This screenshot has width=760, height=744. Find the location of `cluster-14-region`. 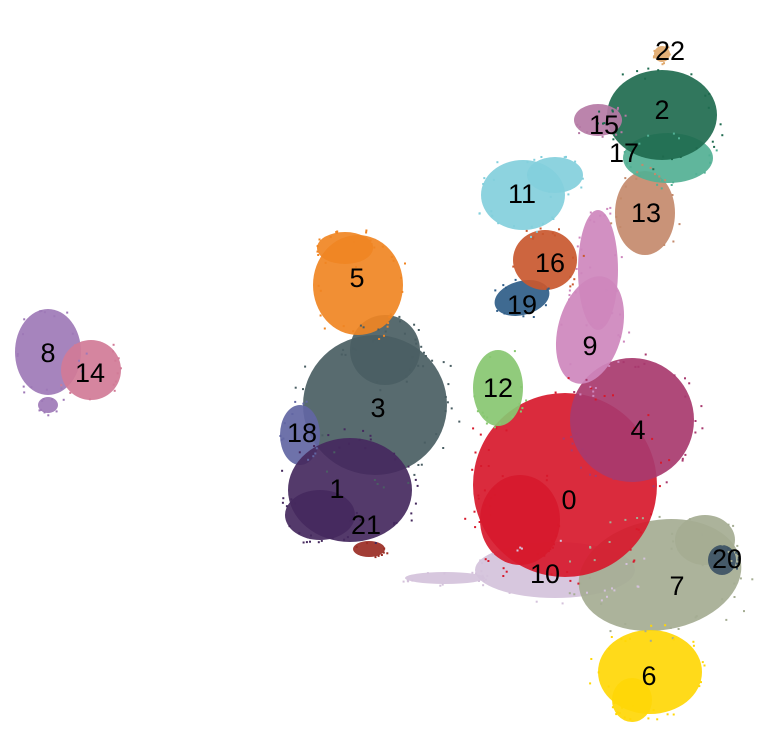

cluster-14-region is located at coordinates (91, 370).